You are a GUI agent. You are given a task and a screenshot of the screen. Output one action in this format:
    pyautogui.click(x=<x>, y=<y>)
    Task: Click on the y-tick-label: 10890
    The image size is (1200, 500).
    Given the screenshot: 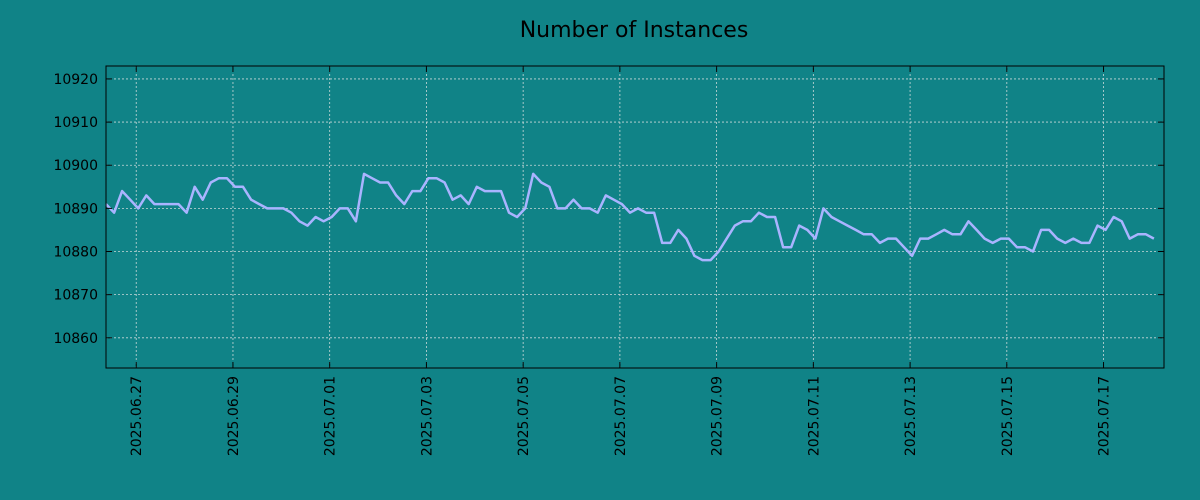 What is the action you would take?
    pyautogui.click(x=75, y=209)
    